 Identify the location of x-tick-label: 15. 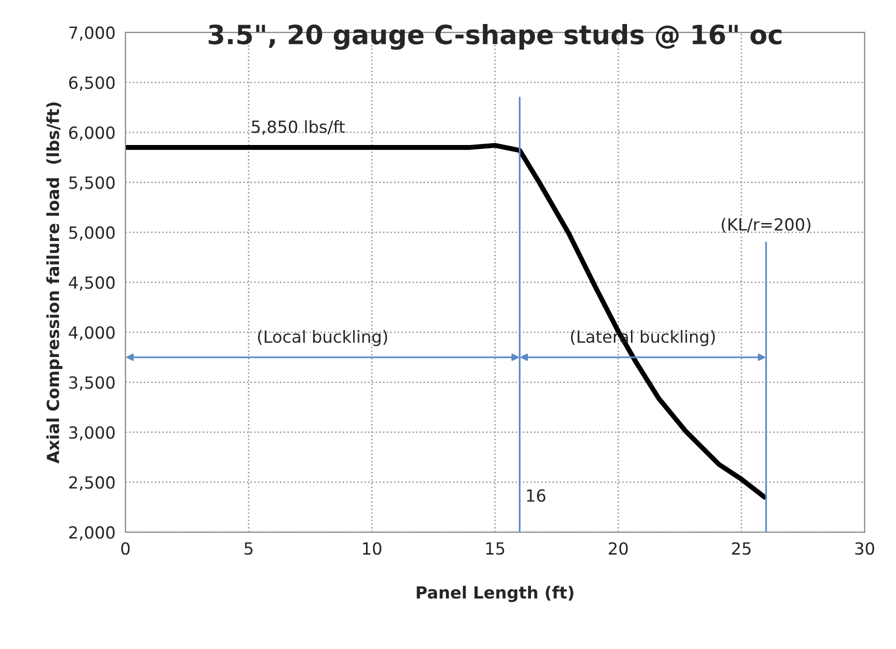
(495, 548).